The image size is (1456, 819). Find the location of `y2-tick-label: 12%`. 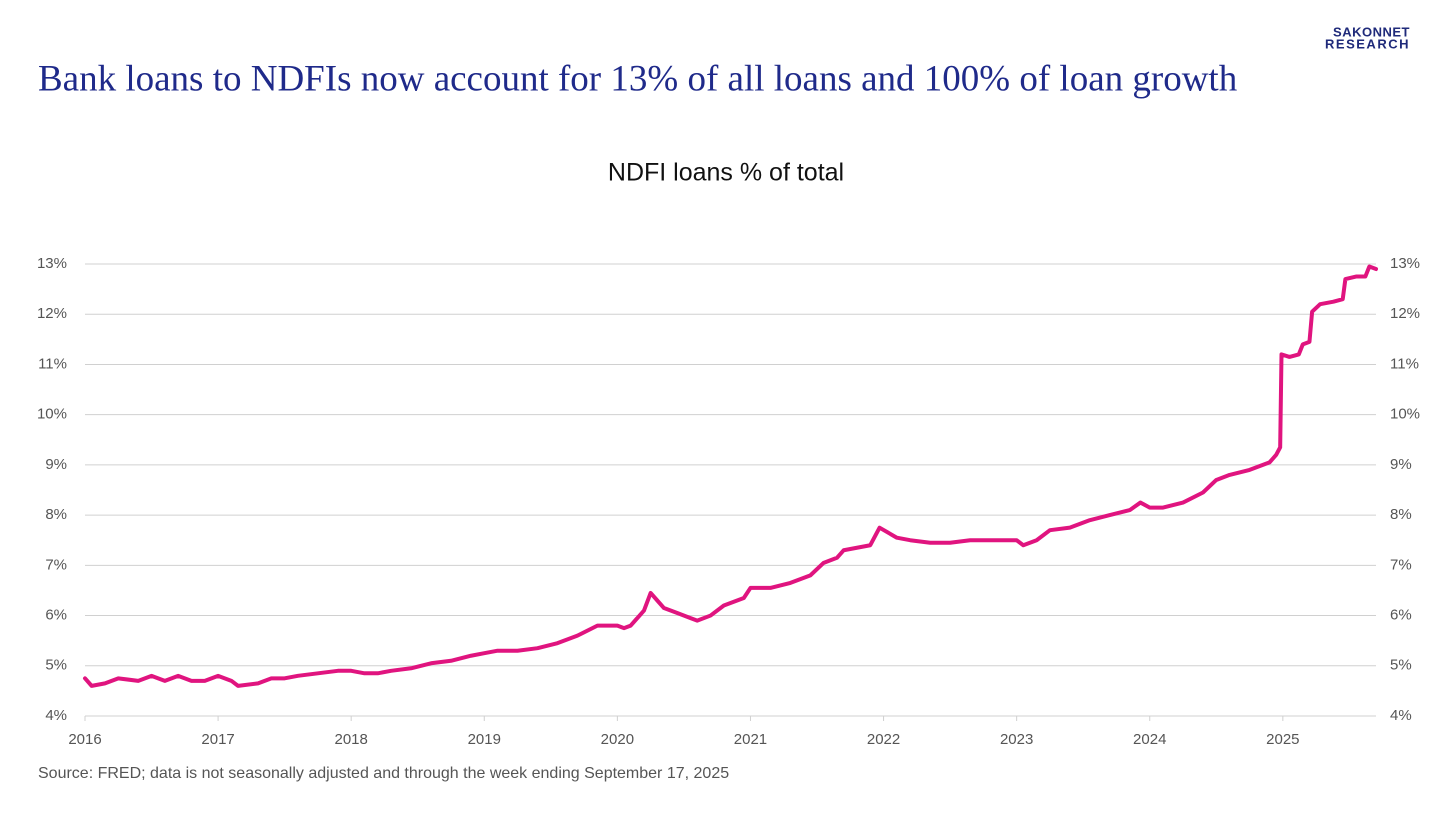

y2-tick-label: 12% is located at coordinates (1405, 313).